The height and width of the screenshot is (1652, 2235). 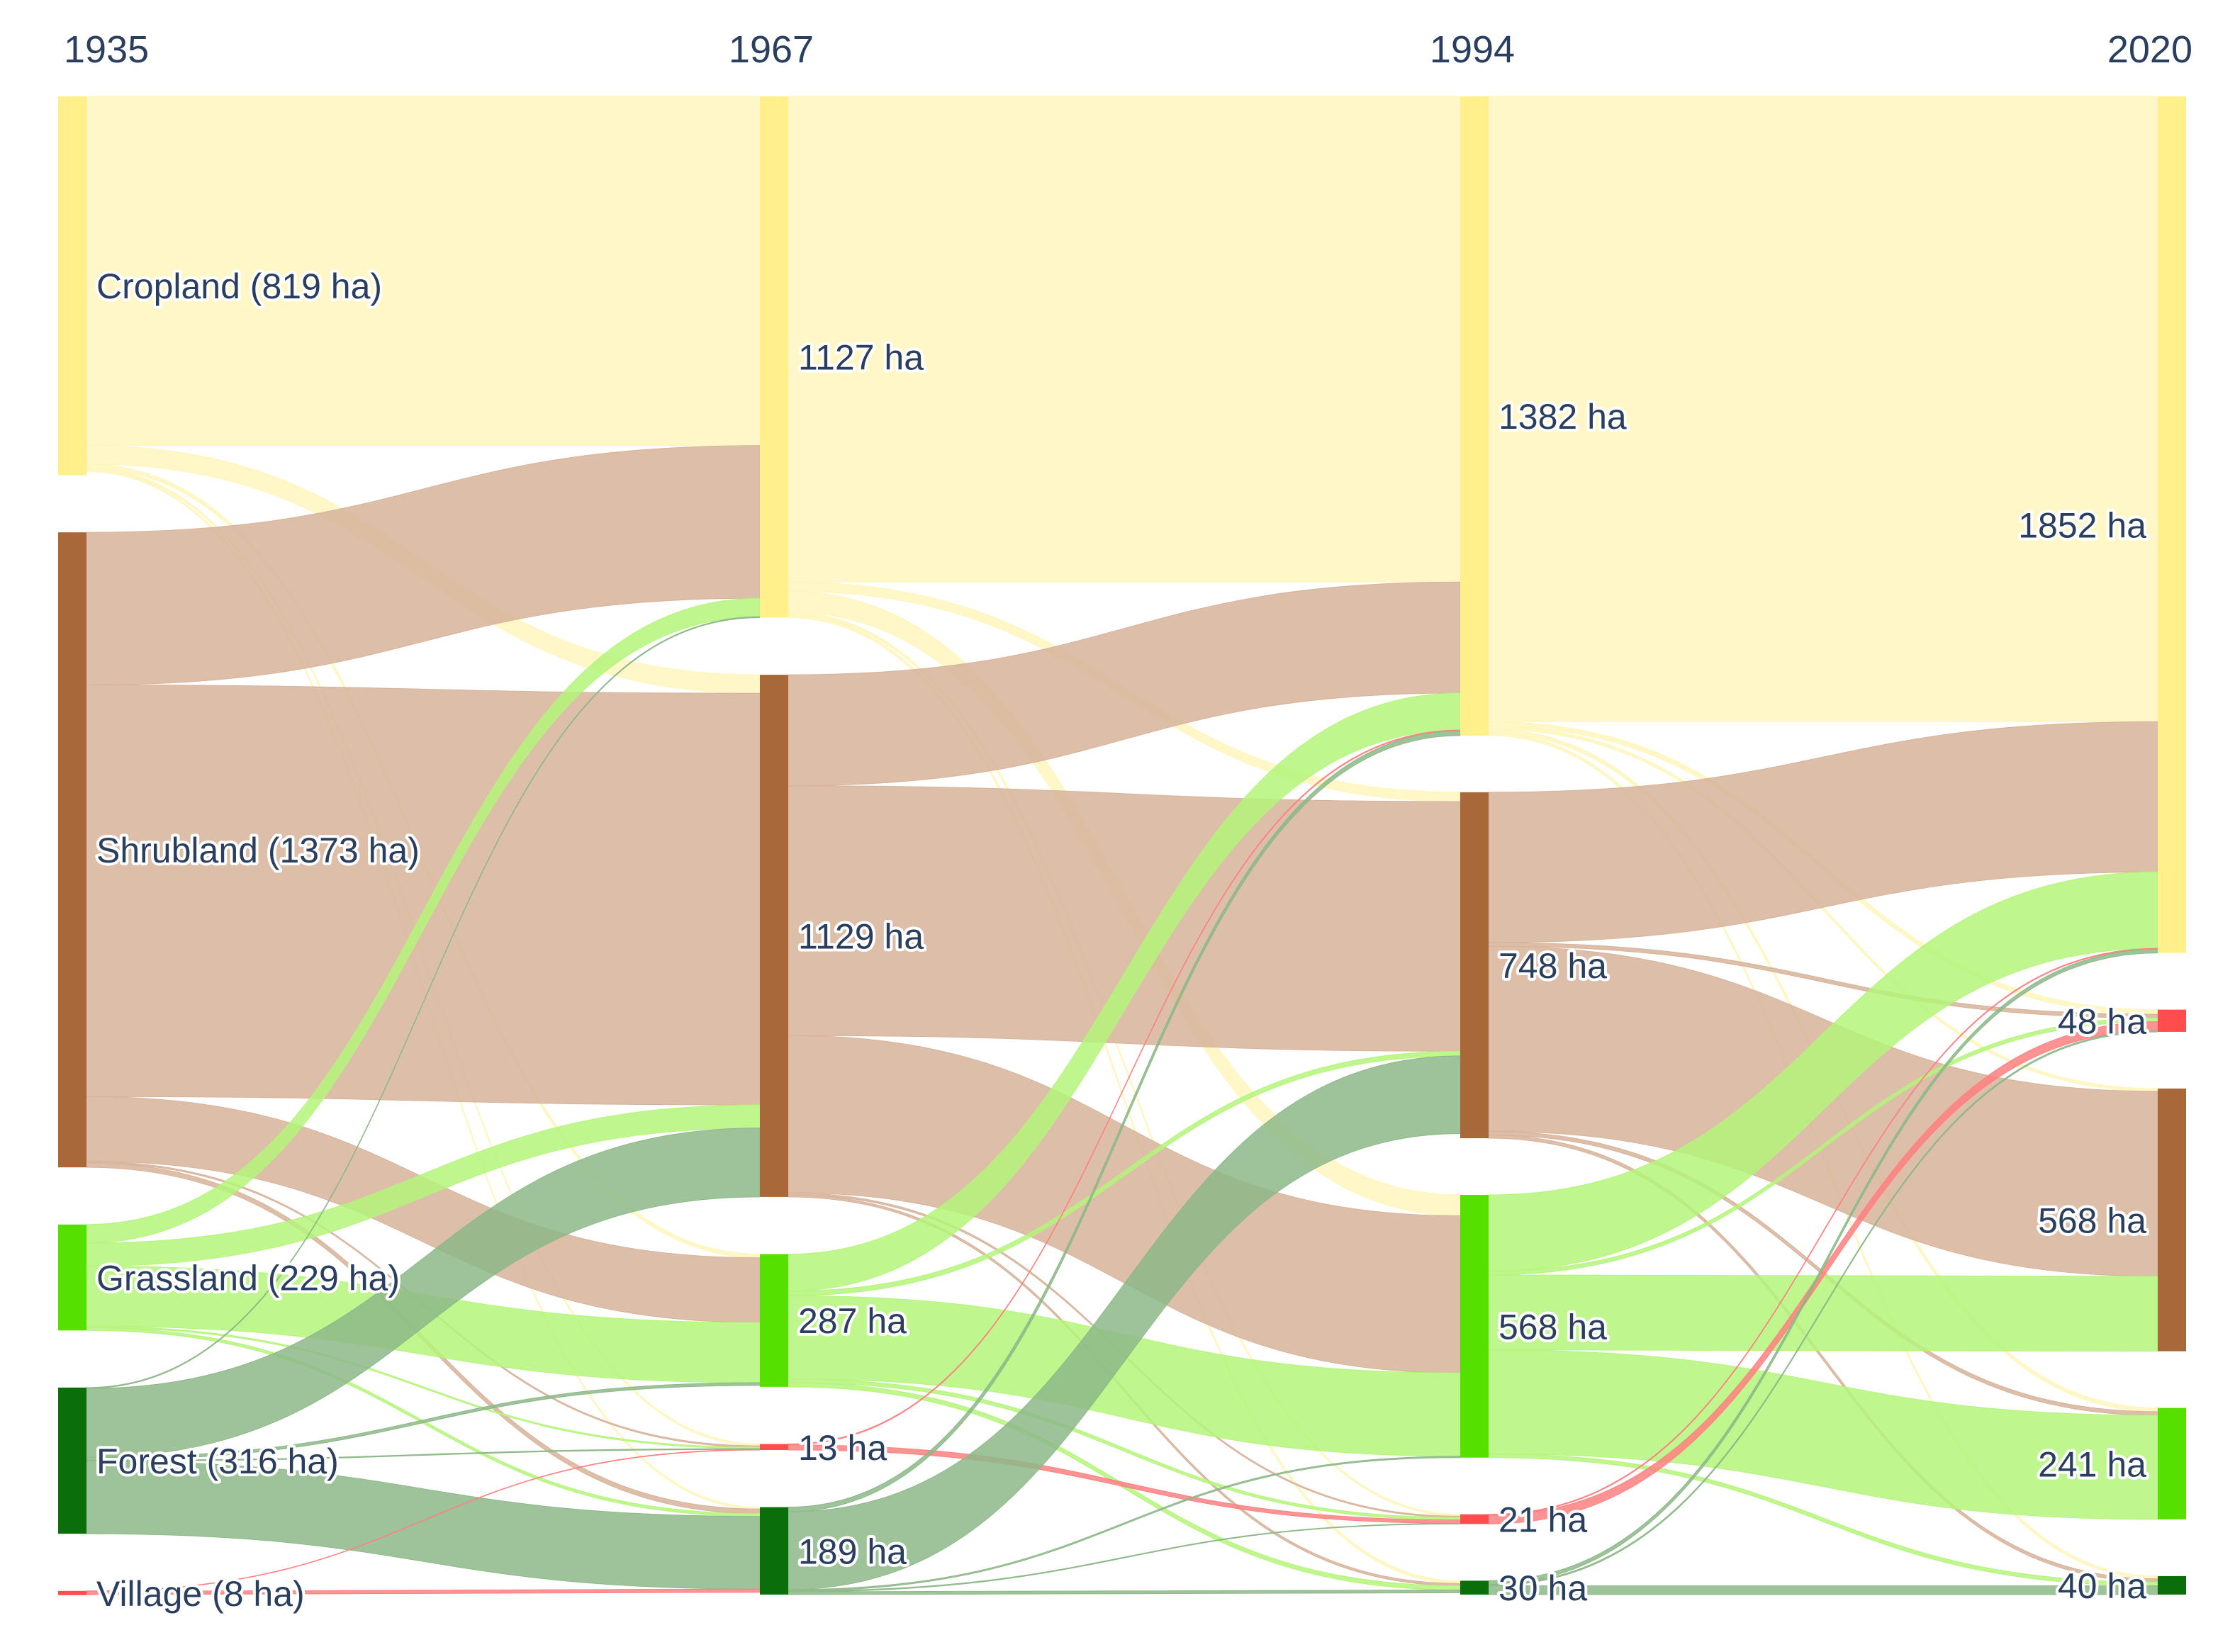 What do you see at coordinates (1474, 965) in the screenshot?
I see `node-1994-shrubland` at bounding box center [1474, 965].